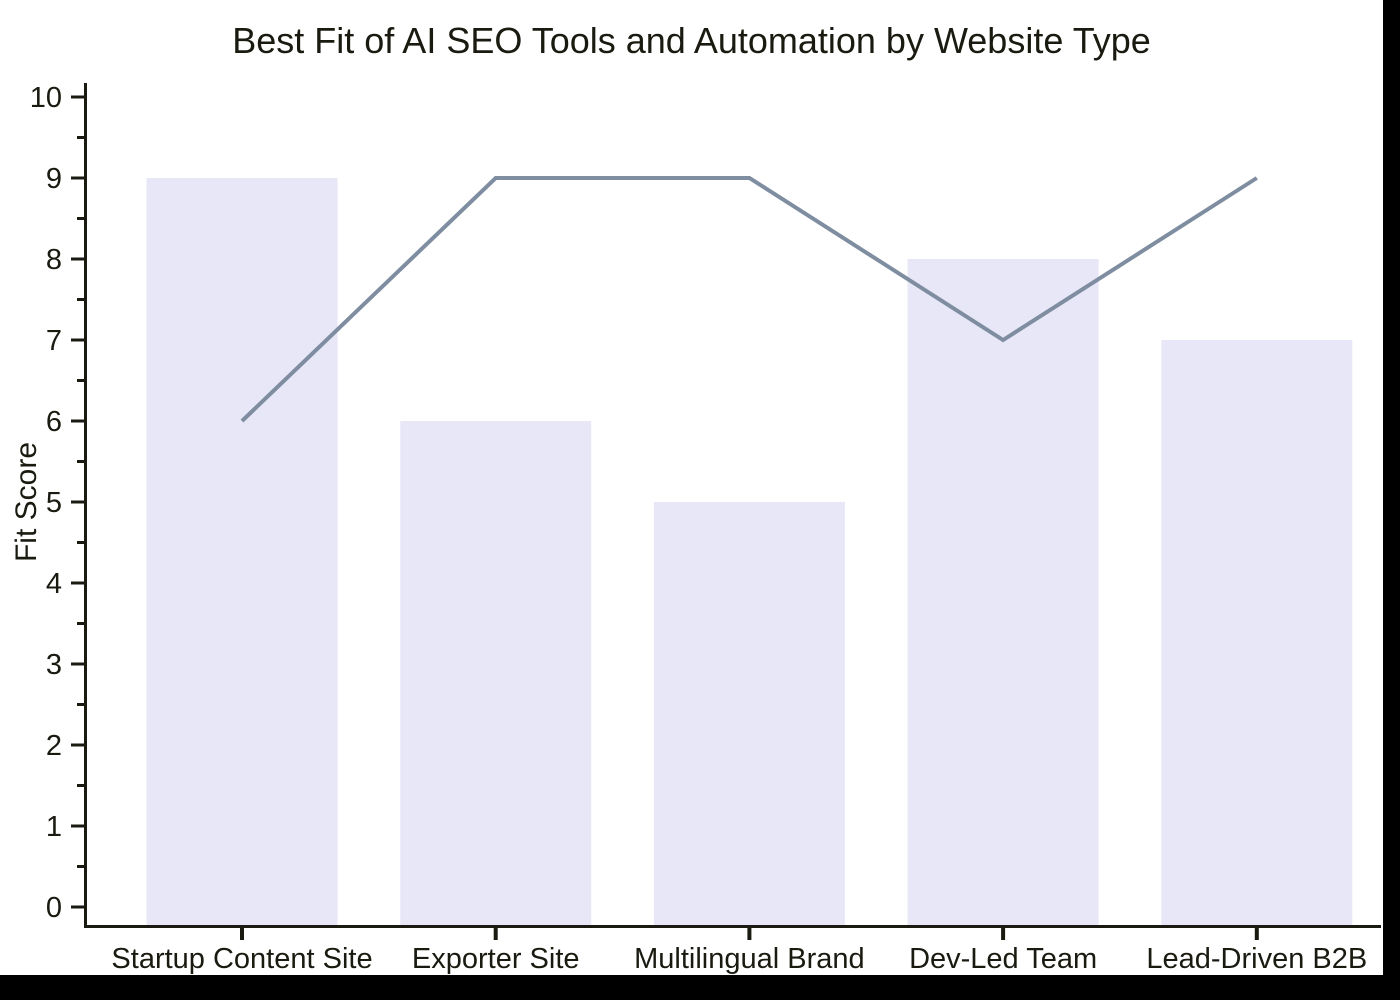 The image size is (1400, 1000). What do you see at coordinates (1003, 959) in the screenshot?
I see `x-category-label: Dev-Led Team` at bounding box center [1003, 959].